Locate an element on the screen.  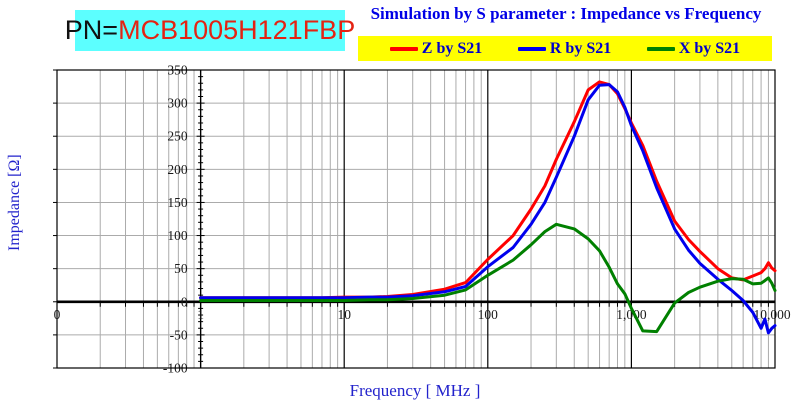
part-number-badge: PN= MCB1005H121FBP is located at coordinates (210, 30).